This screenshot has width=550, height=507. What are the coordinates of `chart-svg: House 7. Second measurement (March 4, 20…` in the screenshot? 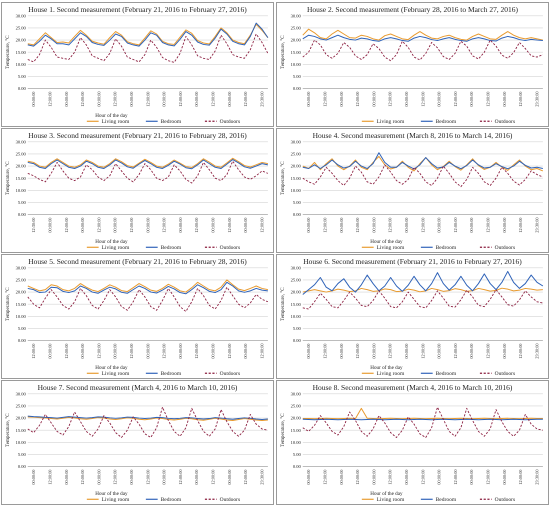 It's located at (136, 443).